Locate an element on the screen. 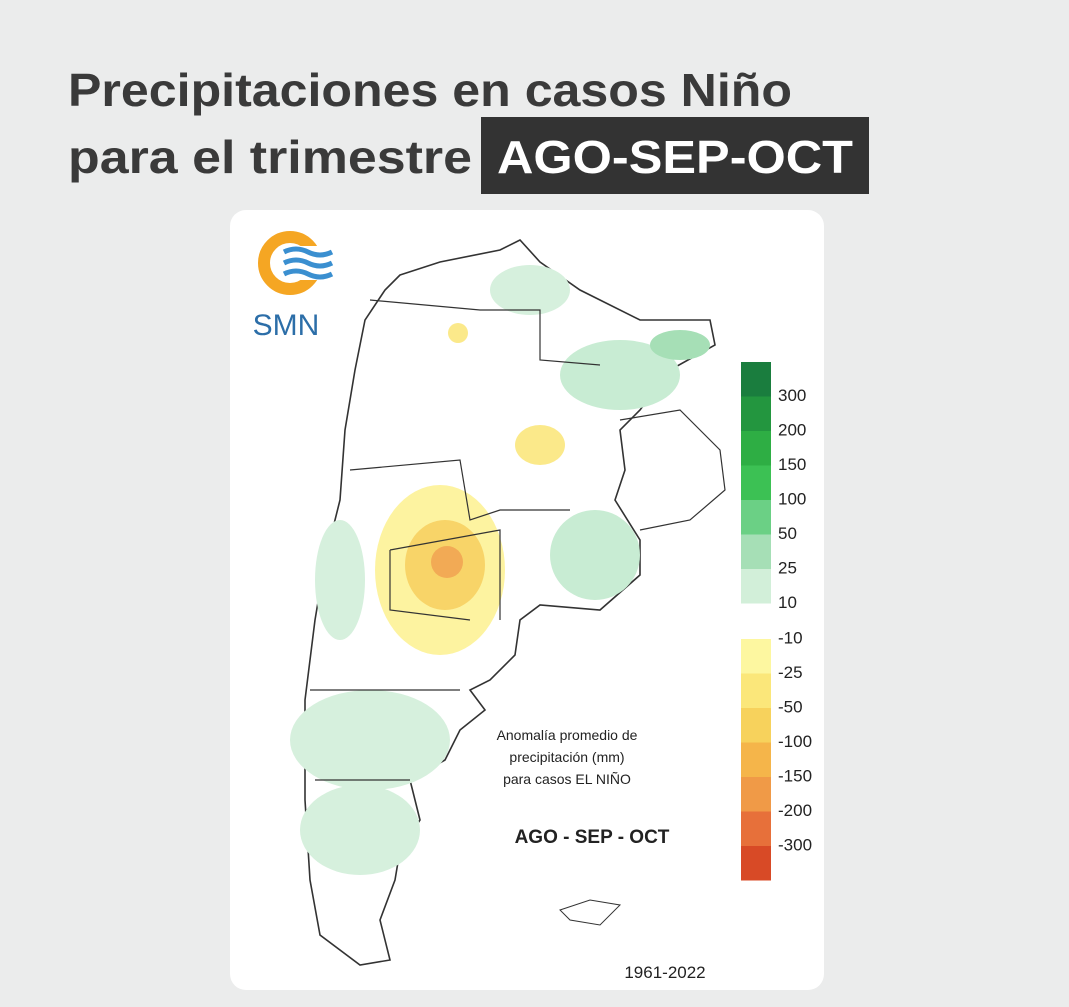 This screenshot has height=1007, width=1069. legend-label: -200 is located at coordinates (795, 810).